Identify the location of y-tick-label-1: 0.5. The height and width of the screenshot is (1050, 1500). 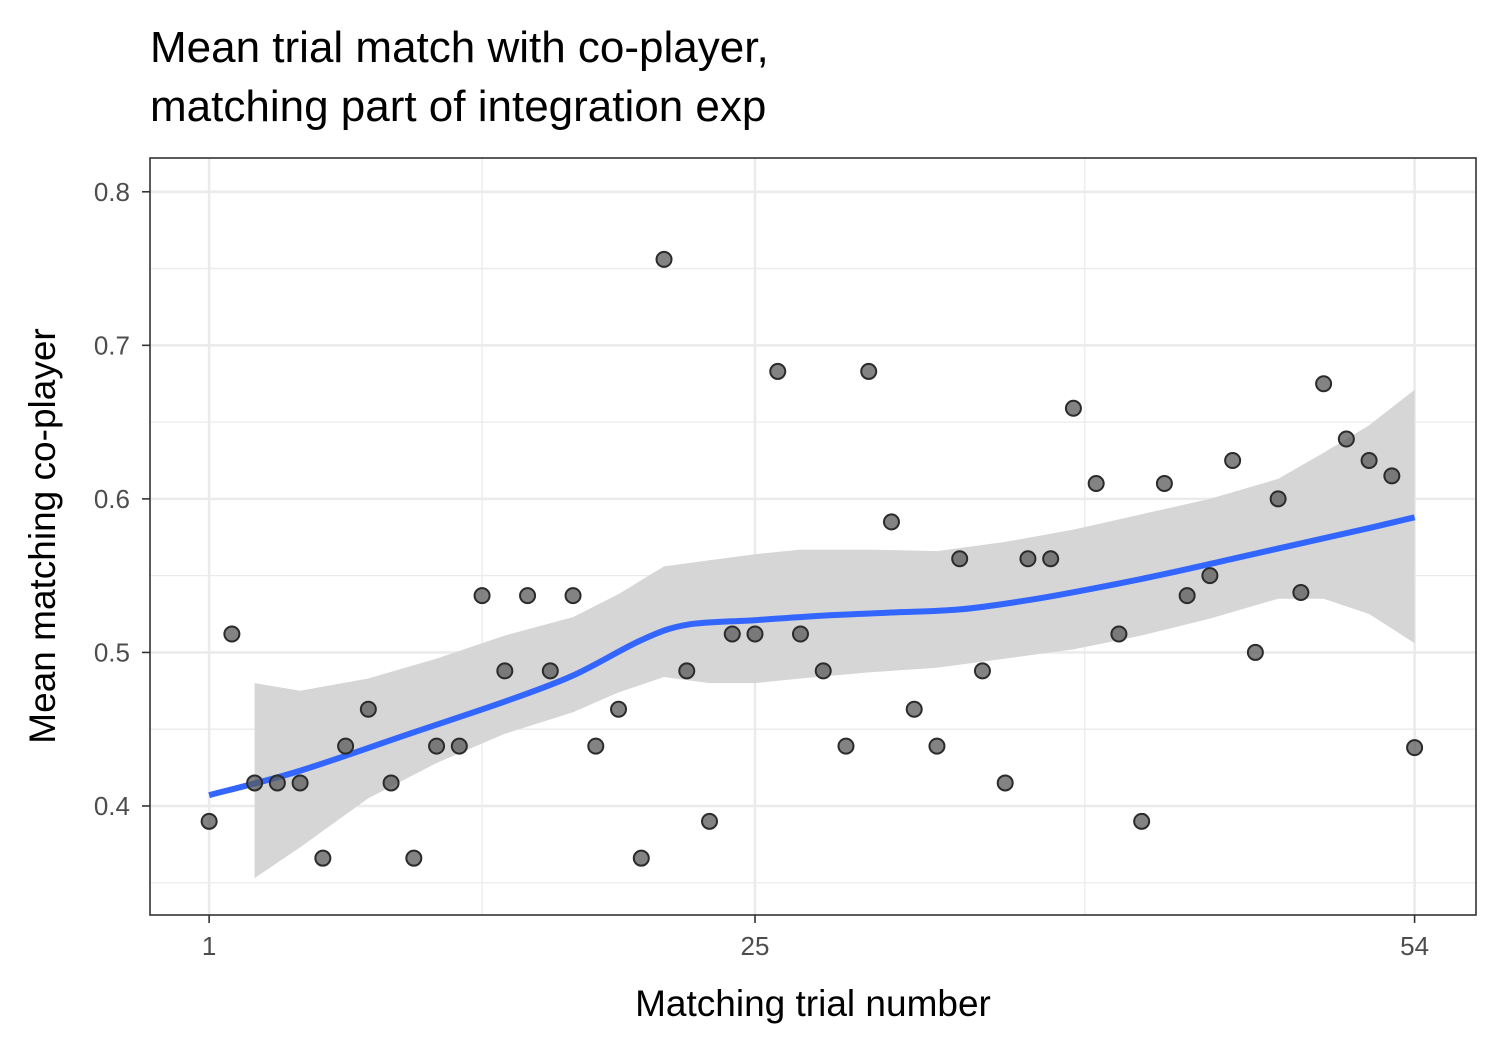
(112, 652).